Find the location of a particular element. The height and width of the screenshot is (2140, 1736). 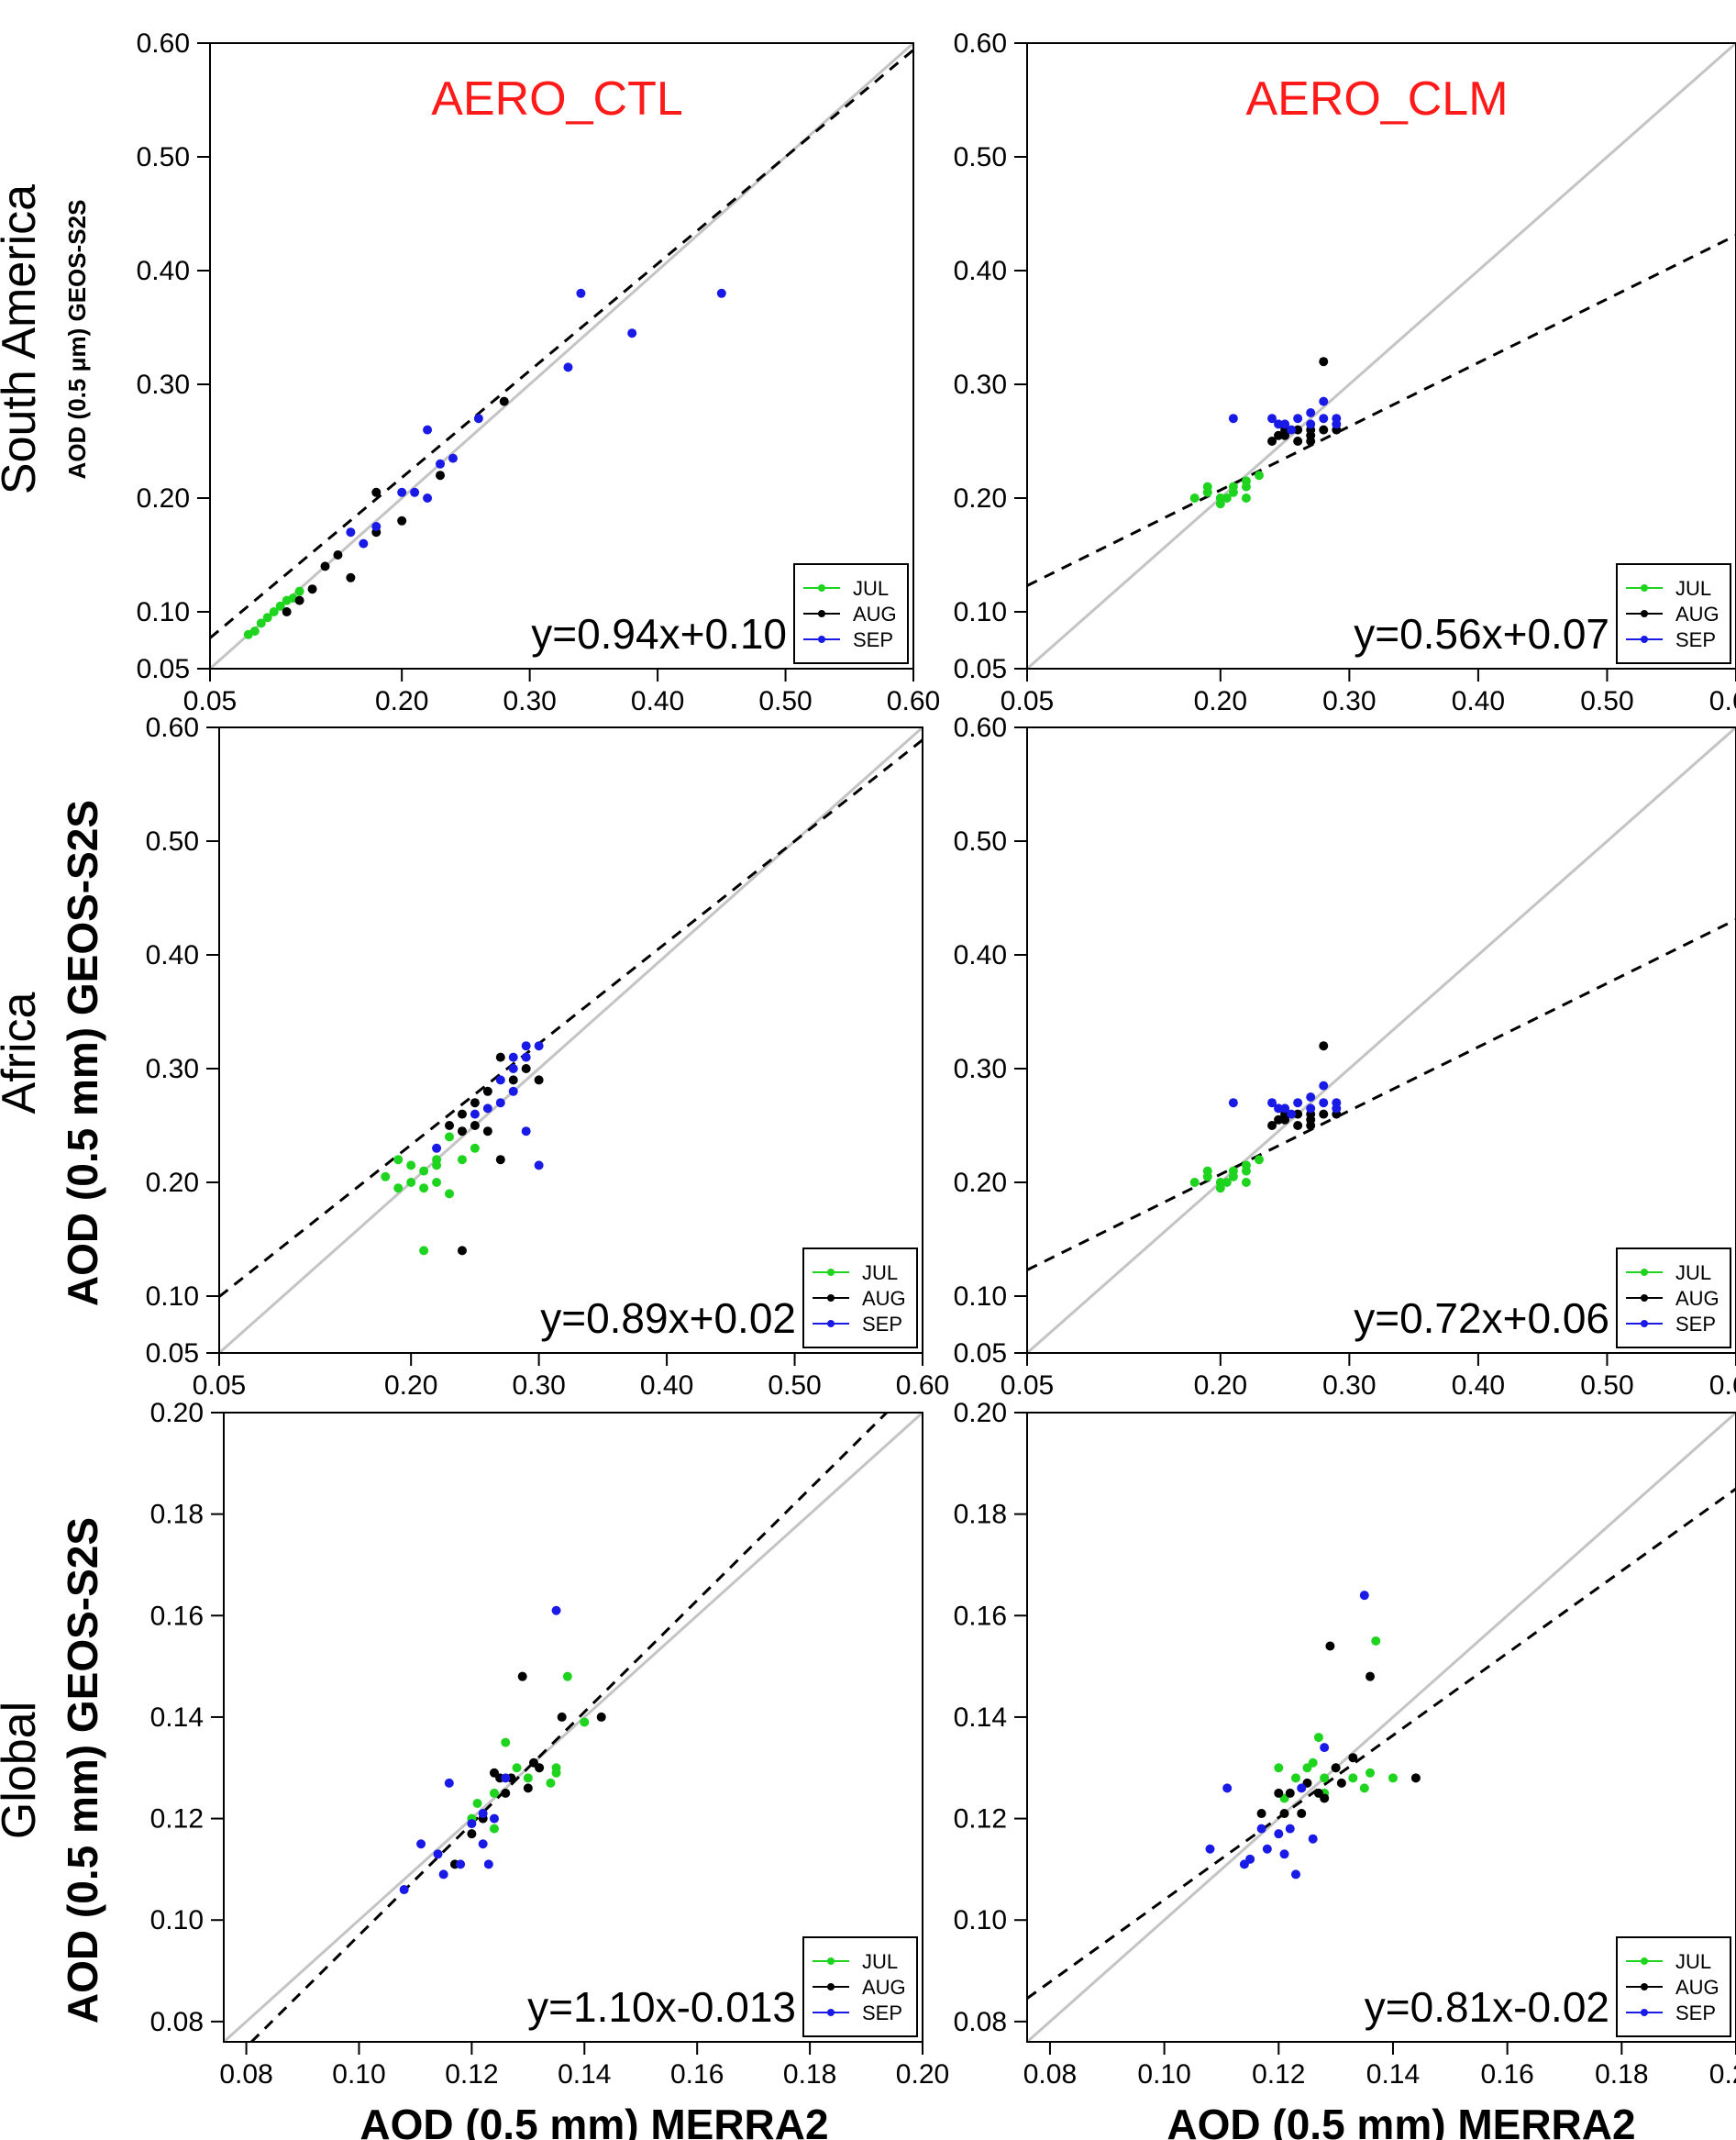

chart-6-y-tick-label-2: 0.10 is located at coordinates (980, 1920).